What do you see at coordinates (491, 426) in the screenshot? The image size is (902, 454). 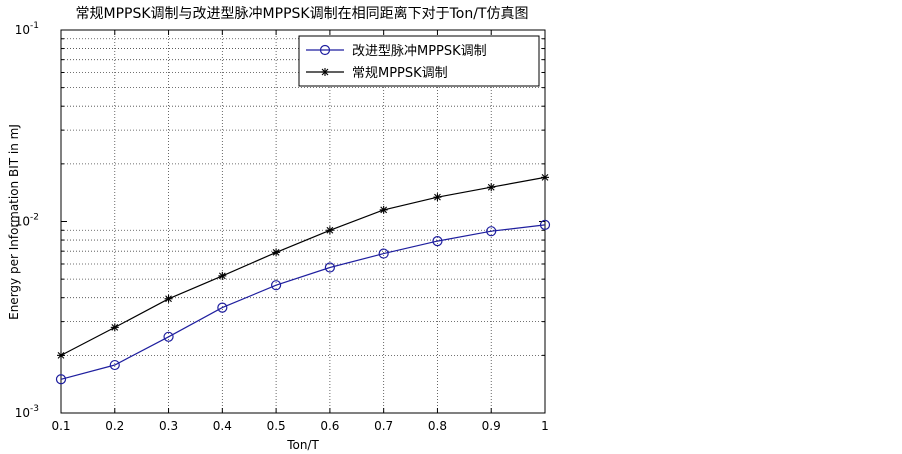 I see `x-tick-label: 0.9` at bounding box center [491, 426].